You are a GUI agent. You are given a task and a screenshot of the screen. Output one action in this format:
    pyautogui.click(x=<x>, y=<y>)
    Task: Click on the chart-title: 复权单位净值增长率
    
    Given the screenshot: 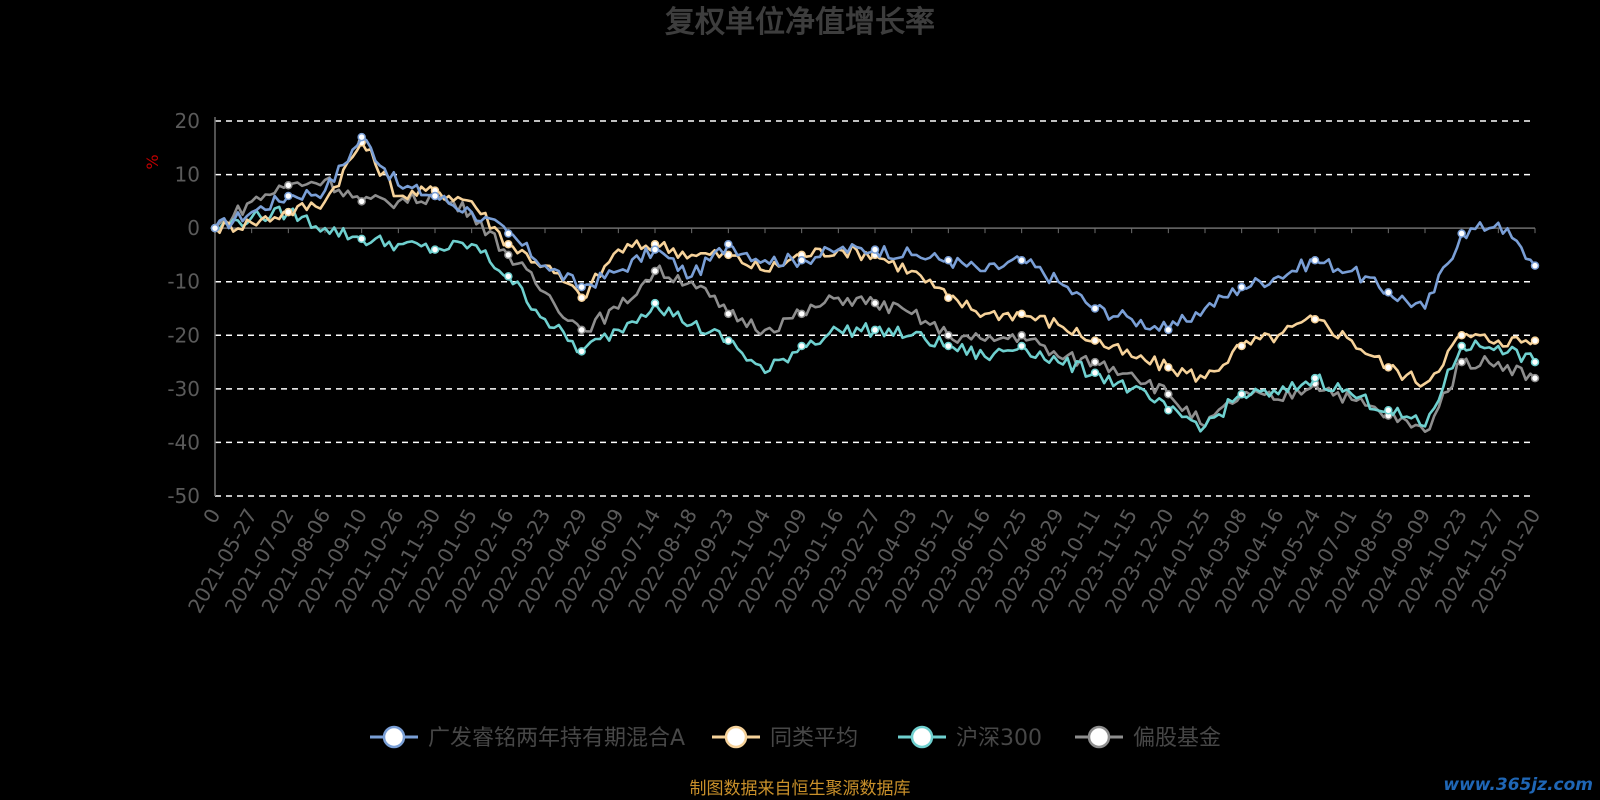 What is the action you would take?
    pyautogui.click(x=800, y=22)
    